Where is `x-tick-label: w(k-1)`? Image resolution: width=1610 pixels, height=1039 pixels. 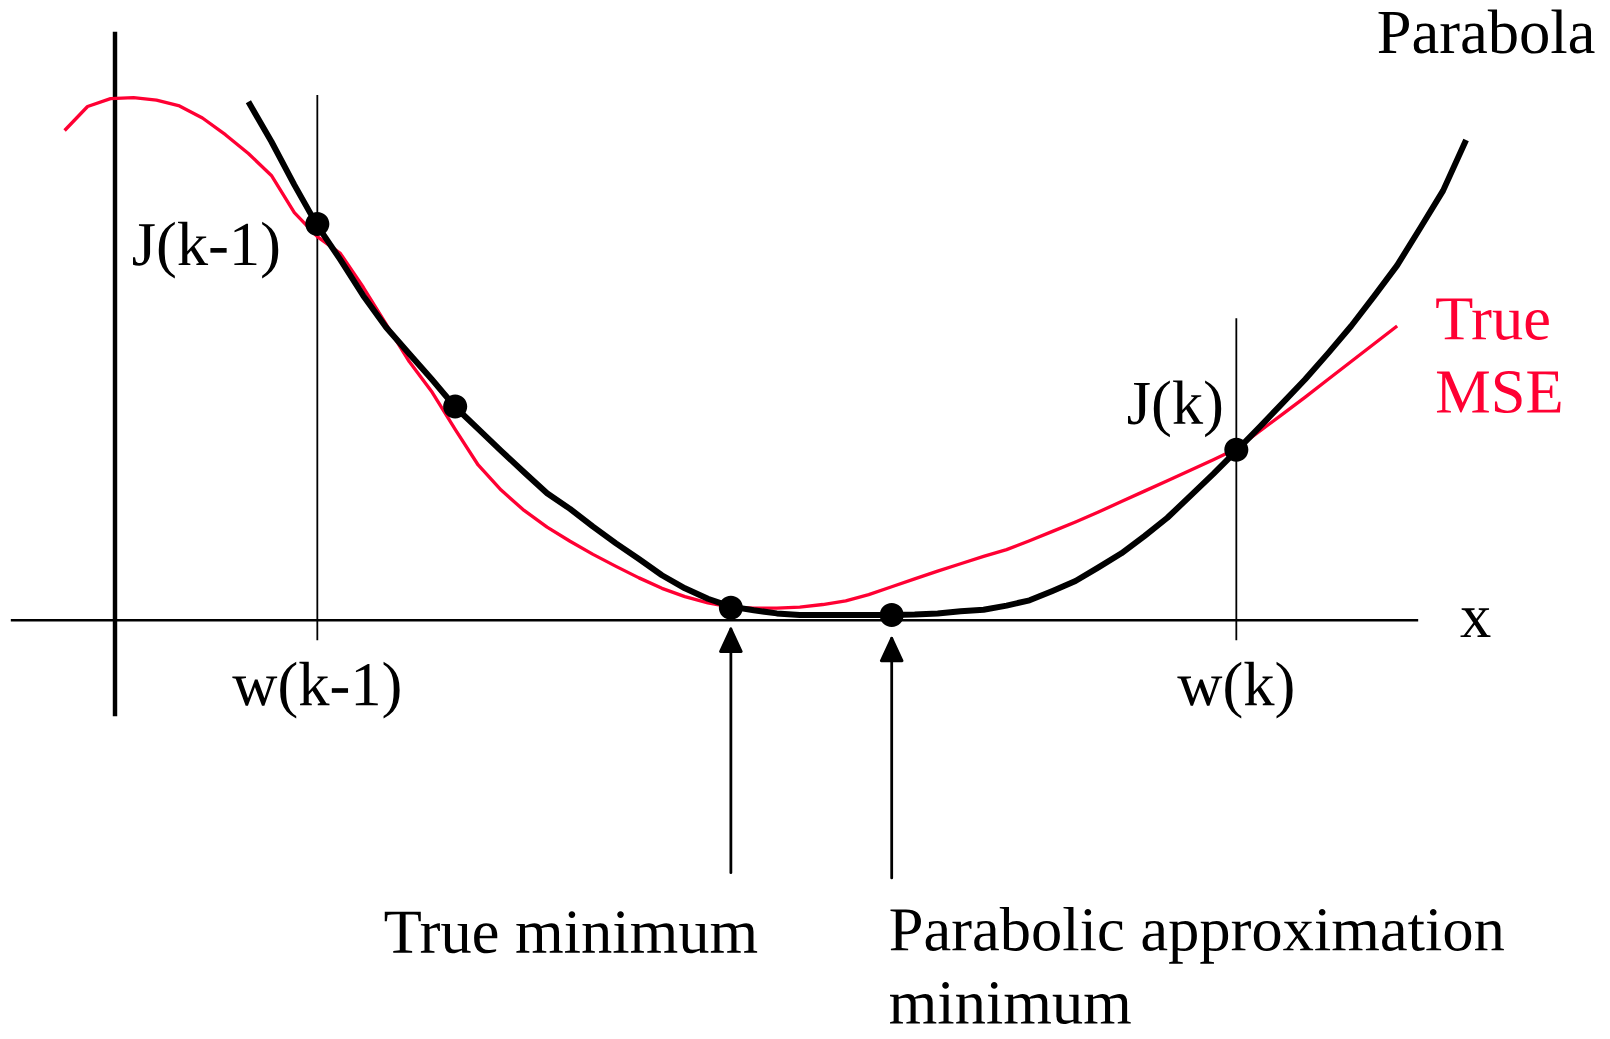 x-tick-label: w(k-1) is located at coordinates (316, 690).